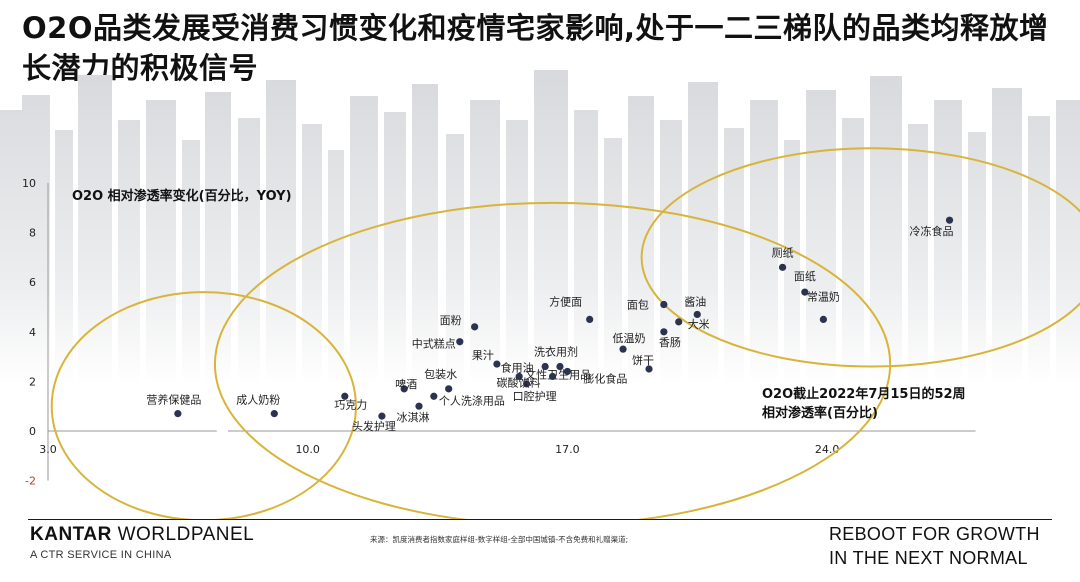 This screenshot has width=1080, height=582. I want to click on data-label: 巧克力, so click(350, 404).